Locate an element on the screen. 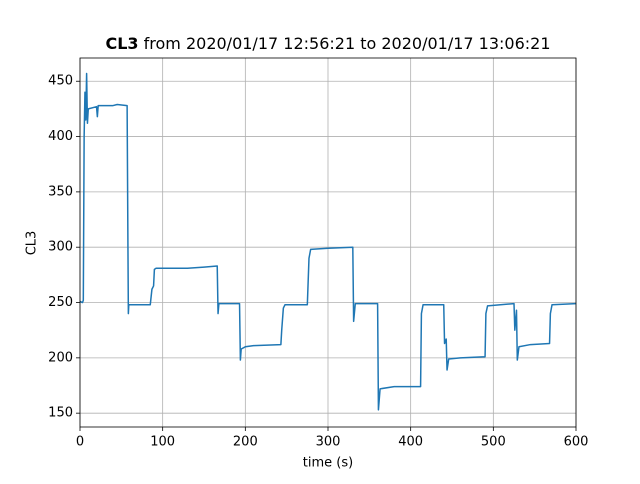 The width and height of the screenshot is (640, 484). x-tick-label: 0 is located at coordinates (80, 442).